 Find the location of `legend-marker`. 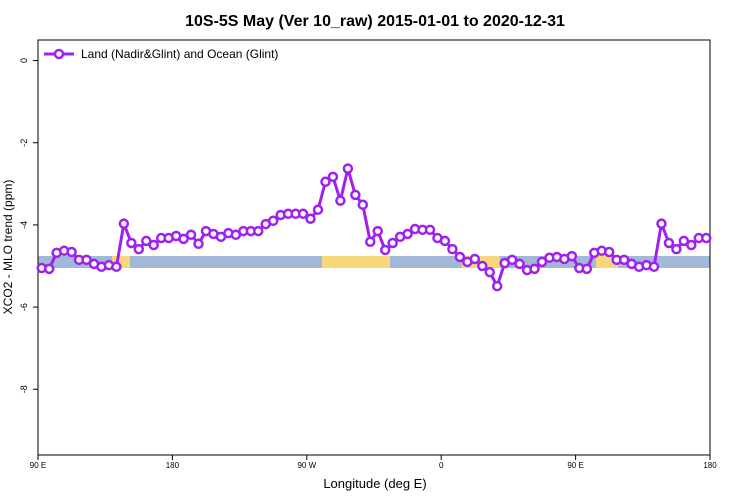

legend-marker is located at coordinates (59, 54).